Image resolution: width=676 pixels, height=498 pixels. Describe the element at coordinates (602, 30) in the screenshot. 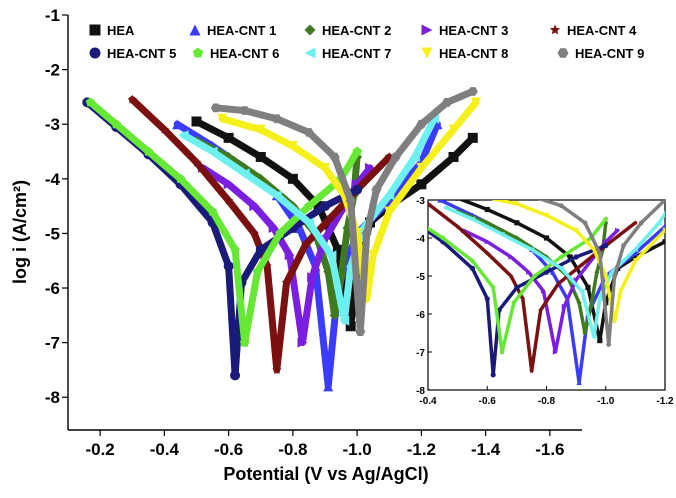

I see `legend-label: HEA-CNT 4` at that location.